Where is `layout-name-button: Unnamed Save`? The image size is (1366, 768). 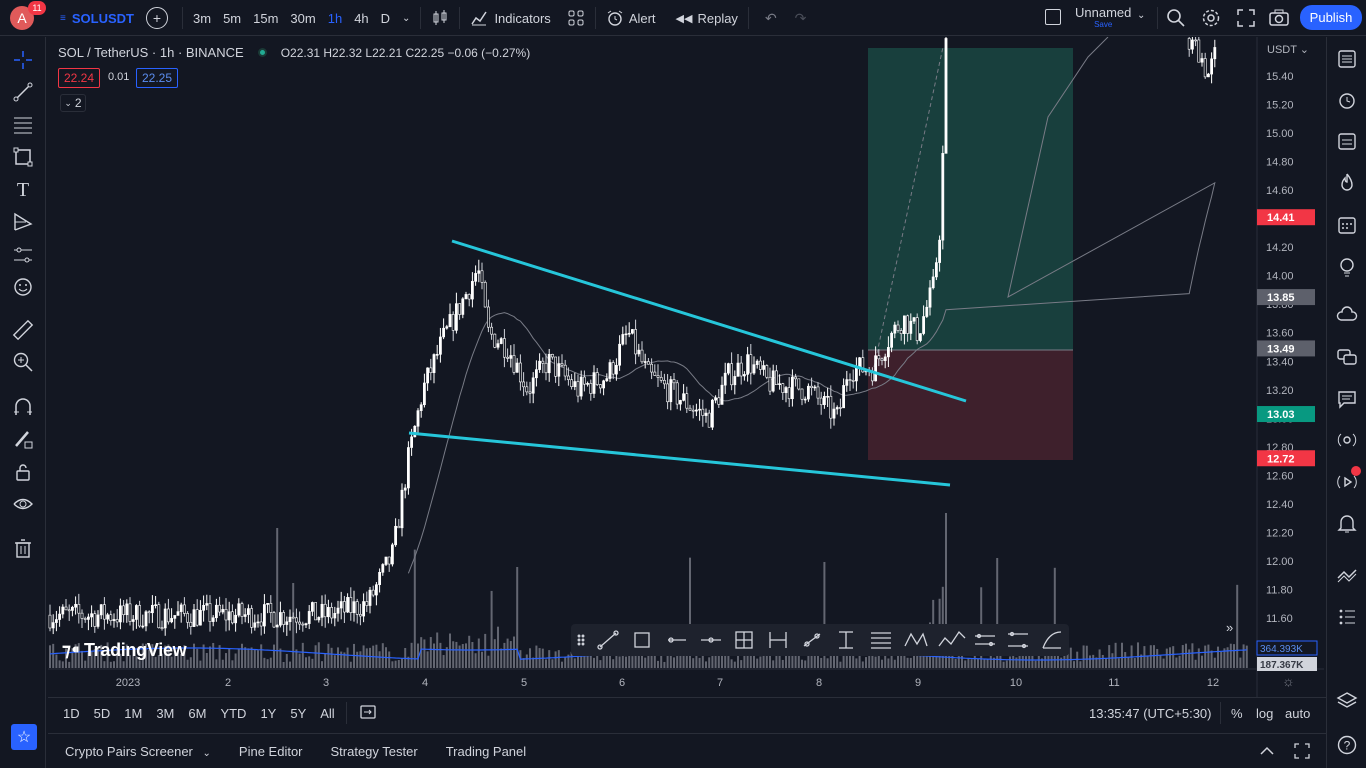 layout-name-button: Unnamed Save is located at coordinates (1103, 17).